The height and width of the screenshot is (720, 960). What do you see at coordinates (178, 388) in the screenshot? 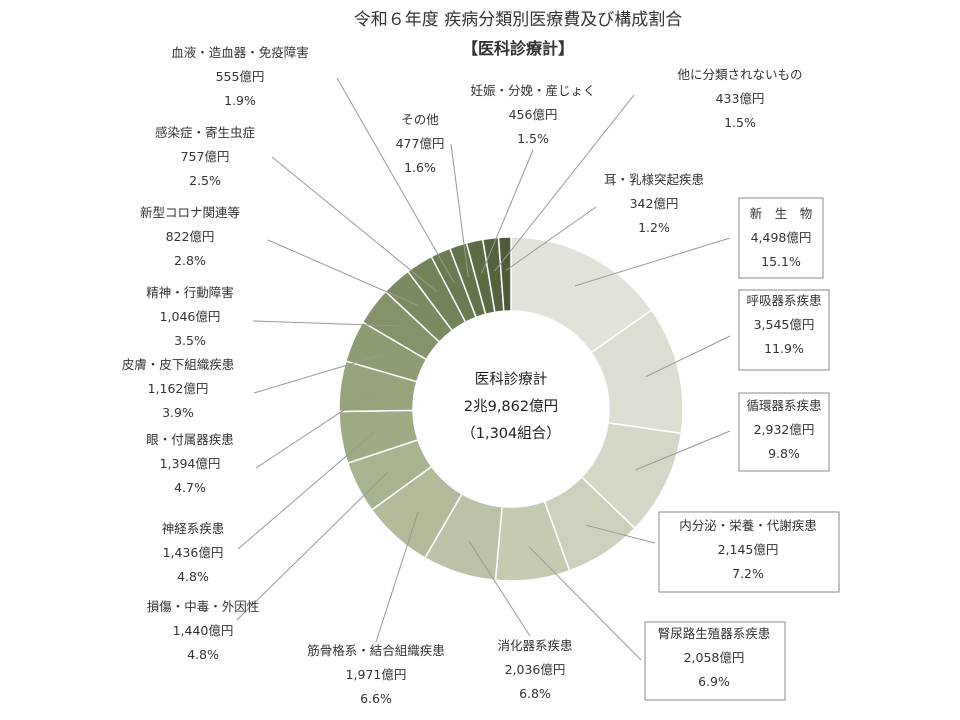
I see `slice-value-11: 1,162億円` at bounding box center [178, 388].